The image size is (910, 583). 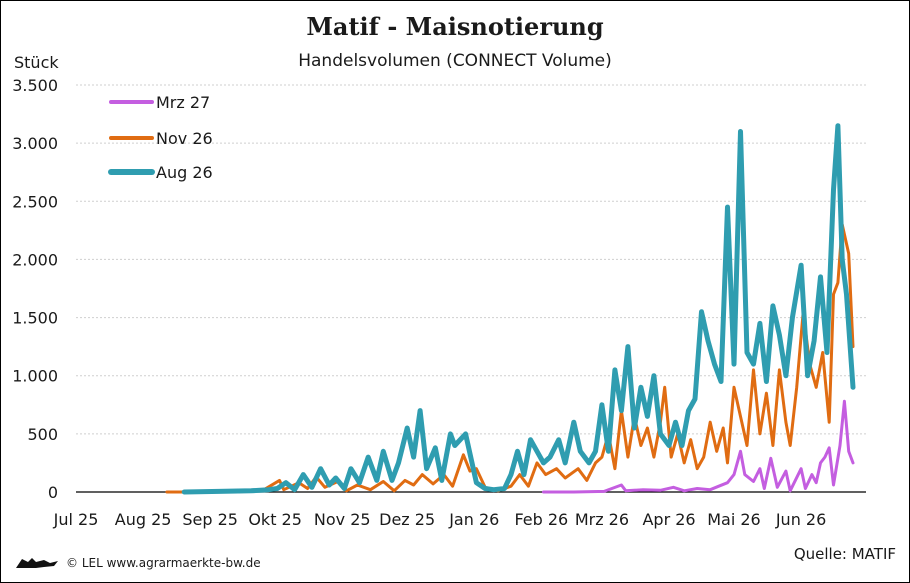 What do you see at coordinates (800, 519) in the screenshot?
I see `x-tick-label: Jun 26` at bounding box center [800, 519].